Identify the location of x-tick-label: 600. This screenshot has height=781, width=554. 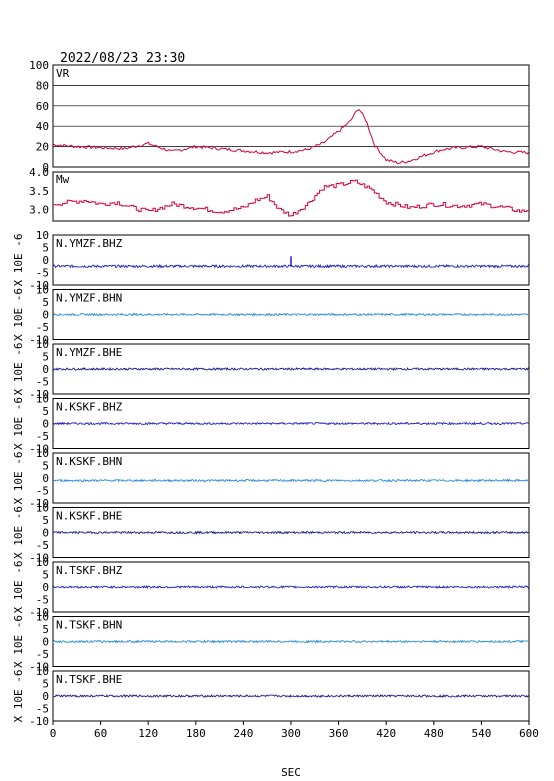
(529, 733).